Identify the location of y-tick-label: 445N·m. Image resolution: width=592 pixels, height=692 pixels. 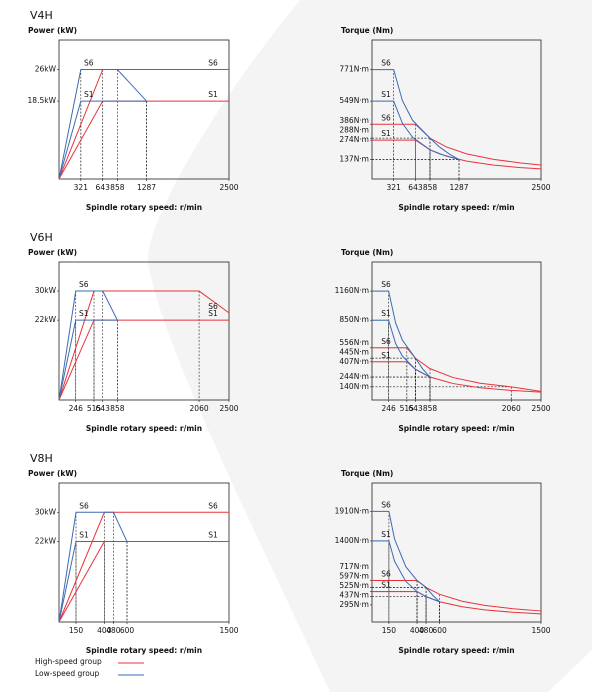
(354, 351).